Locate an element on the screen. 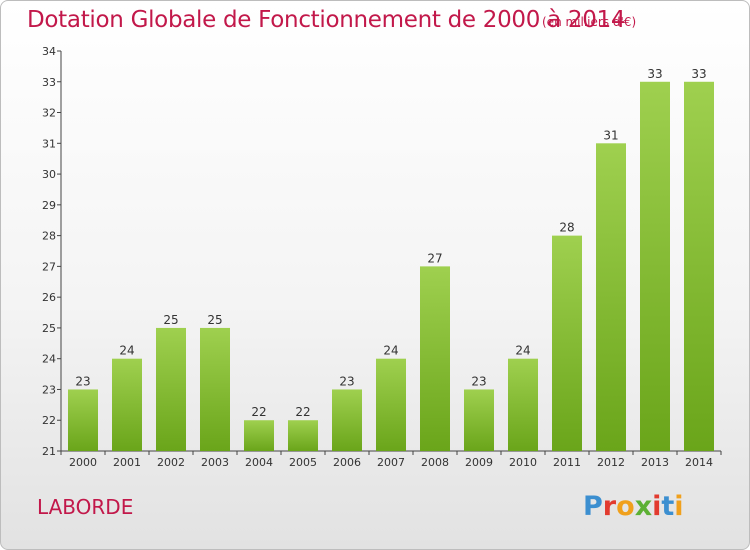 Image resolution: width=750 pixels, height=550 pixels. x-tick-label: 2008 is located at coordinates (435, 462).